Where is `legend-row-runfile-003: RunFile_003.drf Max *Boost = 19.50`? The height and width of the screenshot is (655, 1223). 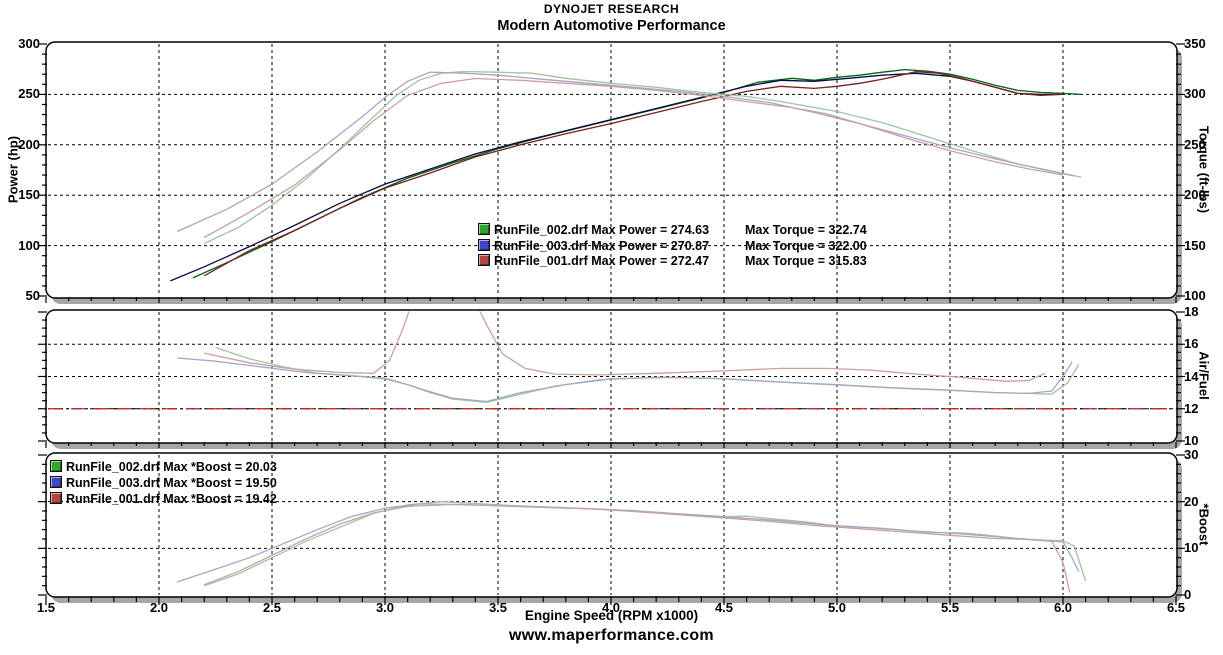
legend-row-runfile-003: RunFile_003.drf Max *Boost = 19.50 is located at coordinates (163, 483).